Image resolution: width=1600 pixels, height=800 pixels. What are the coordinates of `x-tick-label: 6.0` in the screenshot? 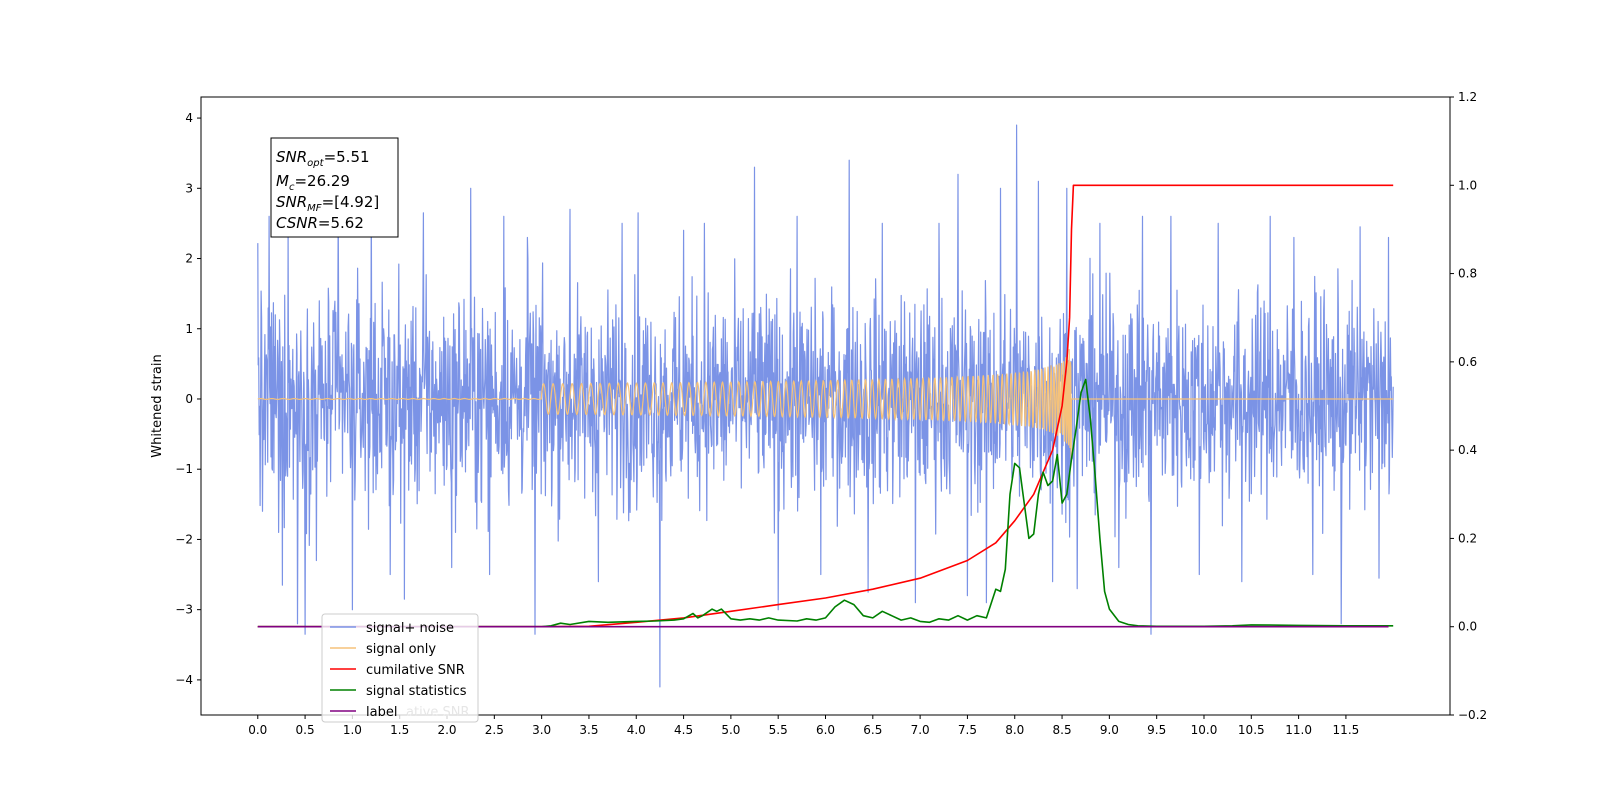 It's located at (825, 730).